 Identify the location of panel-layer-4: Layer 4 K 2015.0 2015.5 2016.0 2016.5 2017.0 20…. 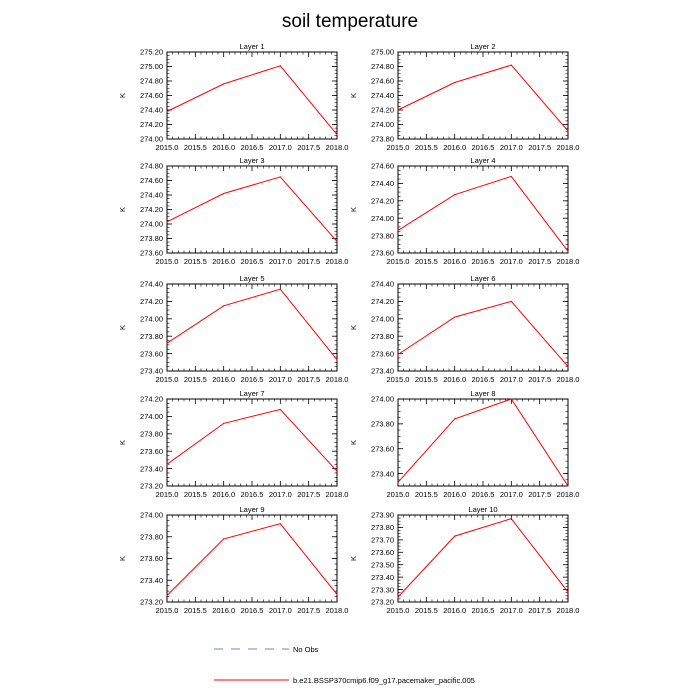
(464, 211).